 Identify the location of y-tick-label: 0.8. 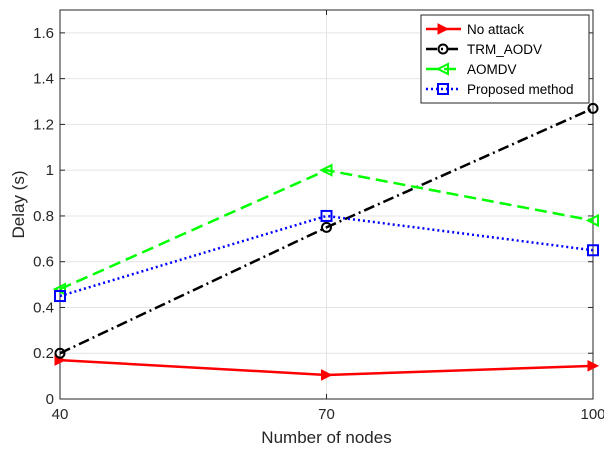
(43, 216).